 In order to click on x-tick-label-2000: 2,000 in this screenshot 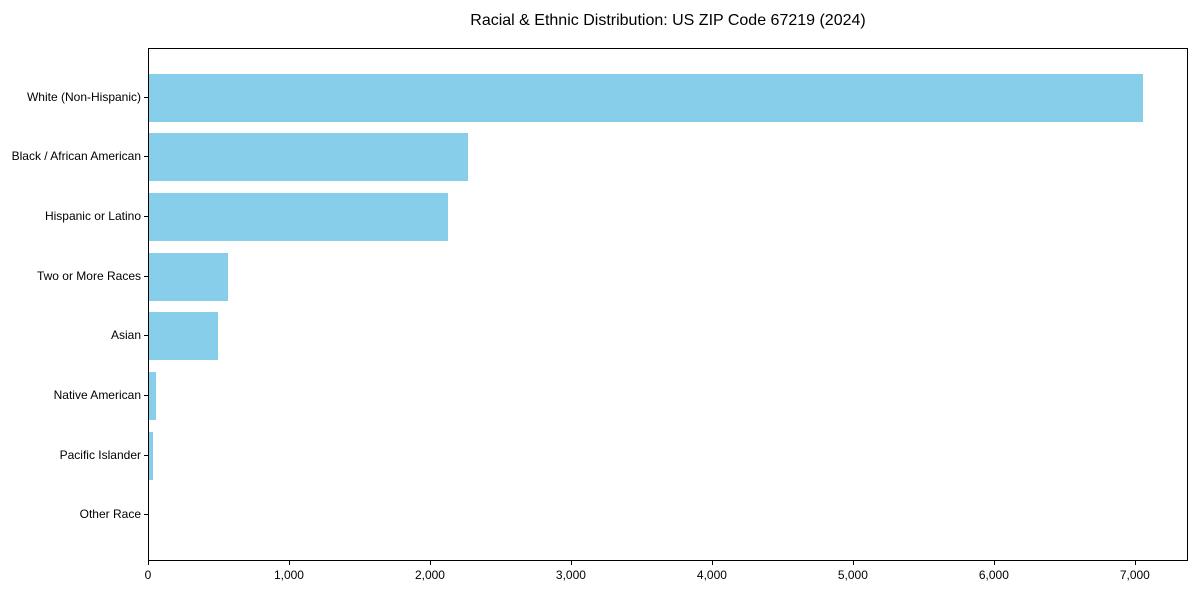, I will do `click(429, 575)`.